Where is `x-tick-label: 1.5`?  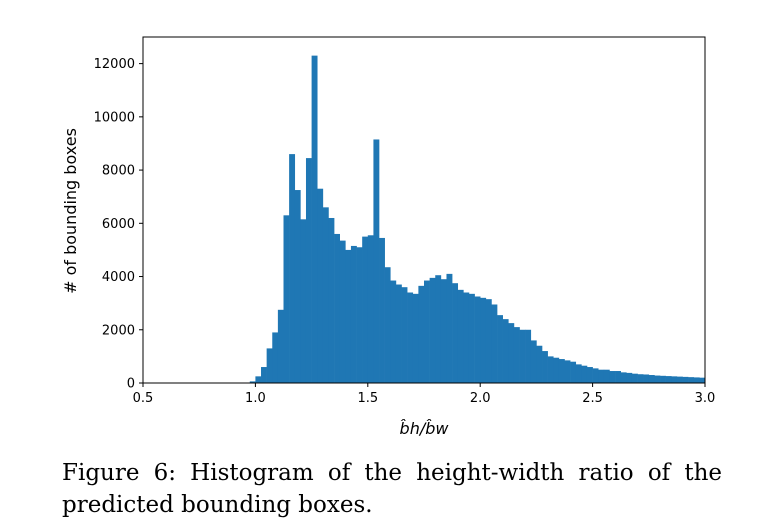
x-tick-label: 1.5 is located at coordinates (367, 398).